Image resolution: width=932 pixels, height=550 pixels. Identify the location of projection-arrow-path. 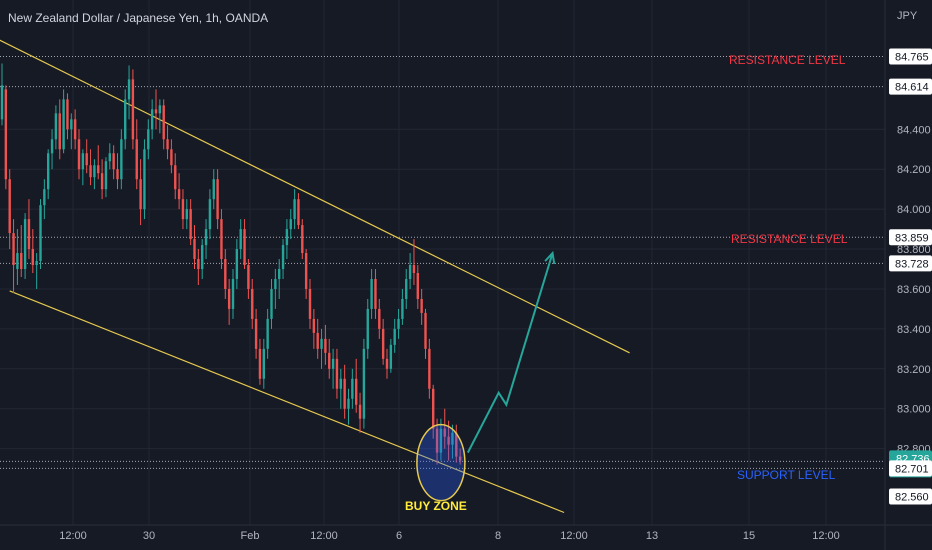
(510, 353).